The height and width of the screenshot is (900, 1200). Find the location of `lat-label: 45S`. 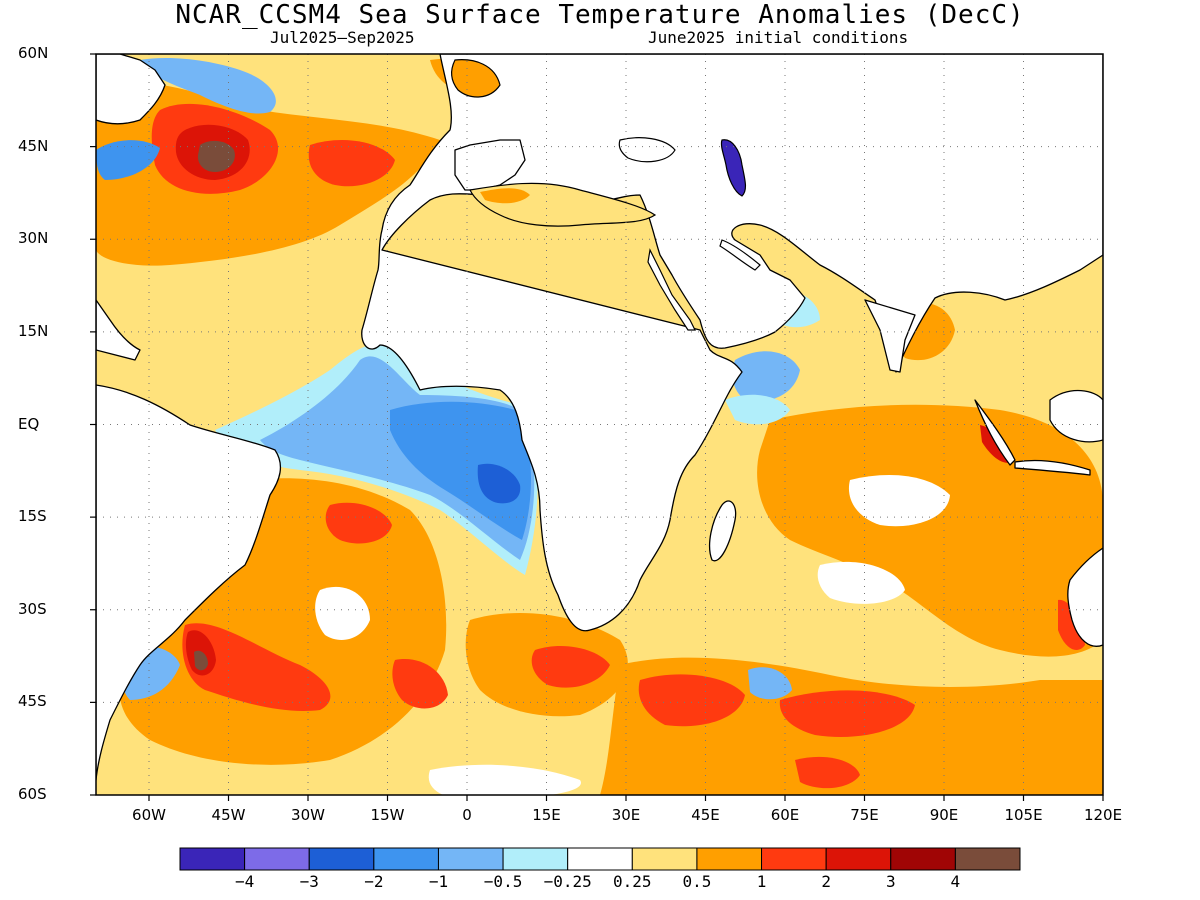

lat-label: 45S is located at coordinates (32, 701).